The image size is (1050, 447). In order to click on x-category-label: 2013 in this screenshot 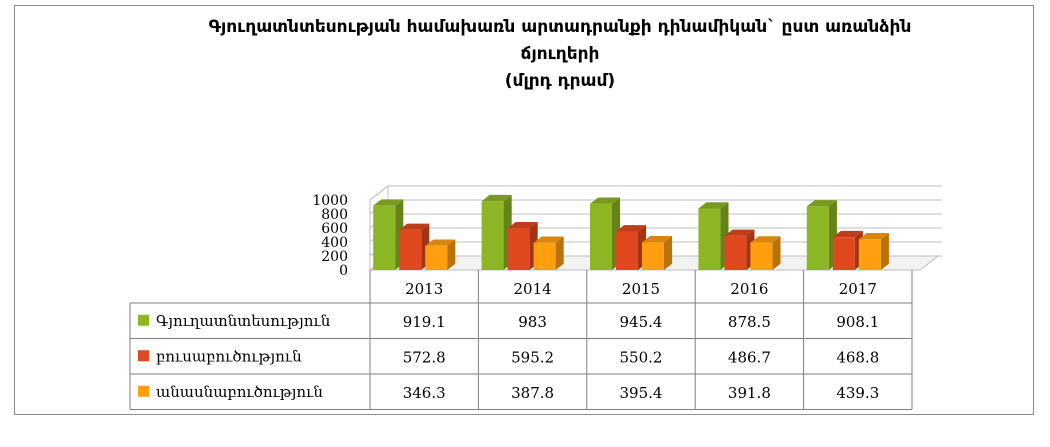, I will do `click(424, 289)`.